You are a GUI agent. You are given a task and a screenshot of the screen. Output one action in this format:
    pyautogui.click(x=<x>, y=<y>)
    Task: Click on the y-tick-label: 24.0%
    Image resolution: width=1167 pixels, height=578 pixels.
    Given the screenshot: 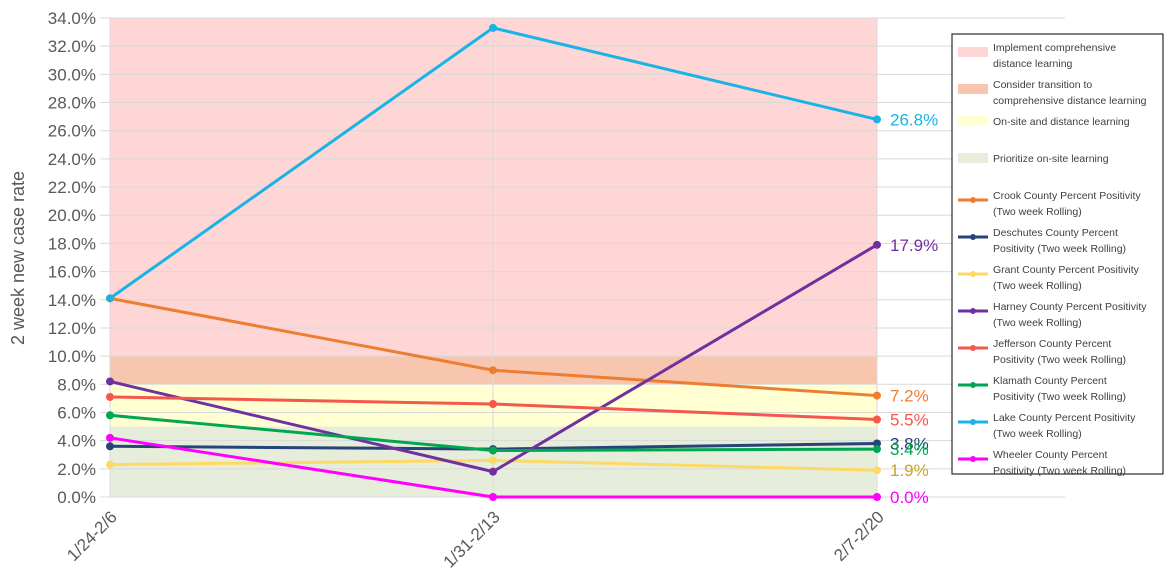 What is the action you would take?
    pyautogui.click(x=72, y=159)
    